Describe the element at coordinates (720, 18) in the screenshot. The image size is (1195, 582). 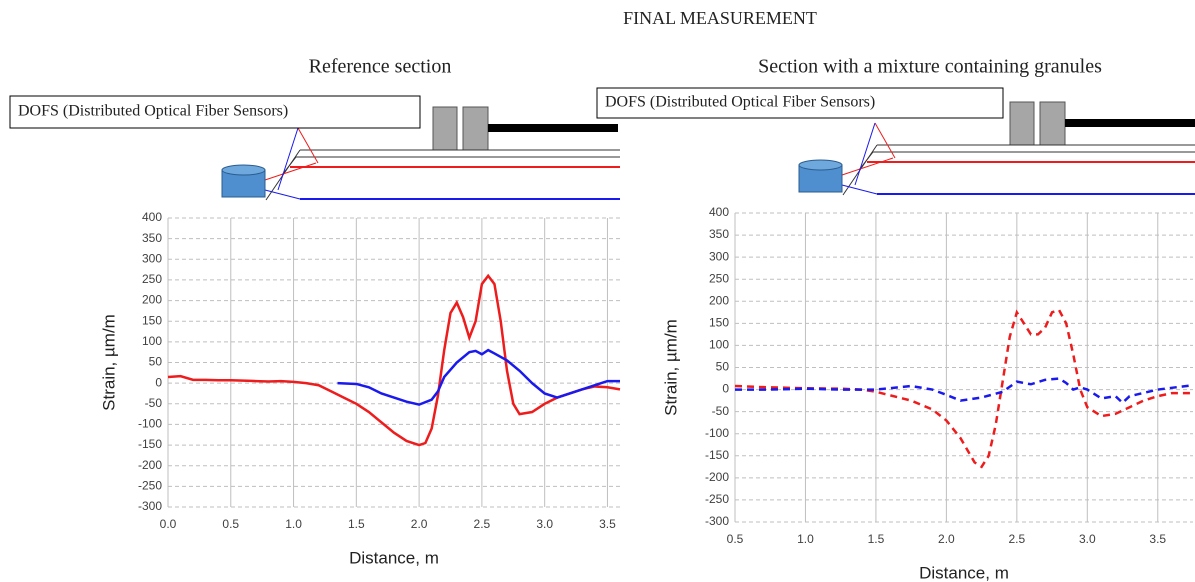
I see `figure-title: FINAL MEASUREMENT` at that location.